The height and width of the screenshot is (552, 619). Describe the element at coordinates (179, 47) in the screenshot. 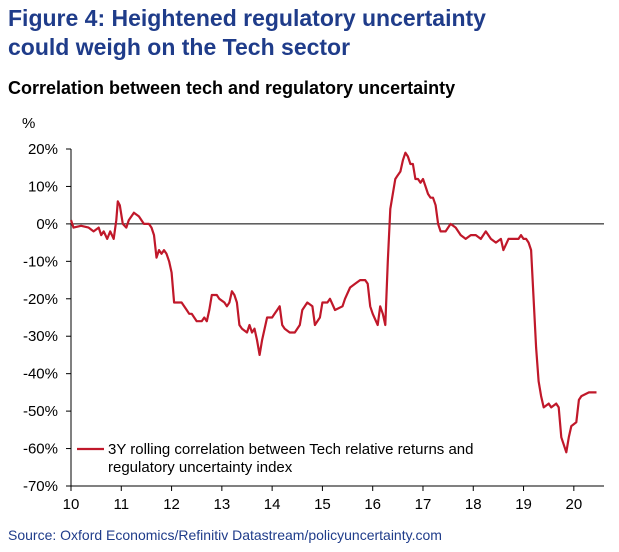

I see `figure-title-line2: could weigh on the Tech sector` at that location.